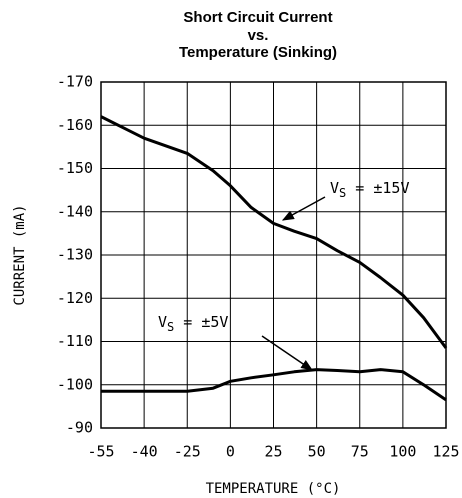  What do you see at coordinates (360, 452) in the screenshot?
I see `x-tick-label: 75` at bounding box center [360, 452].